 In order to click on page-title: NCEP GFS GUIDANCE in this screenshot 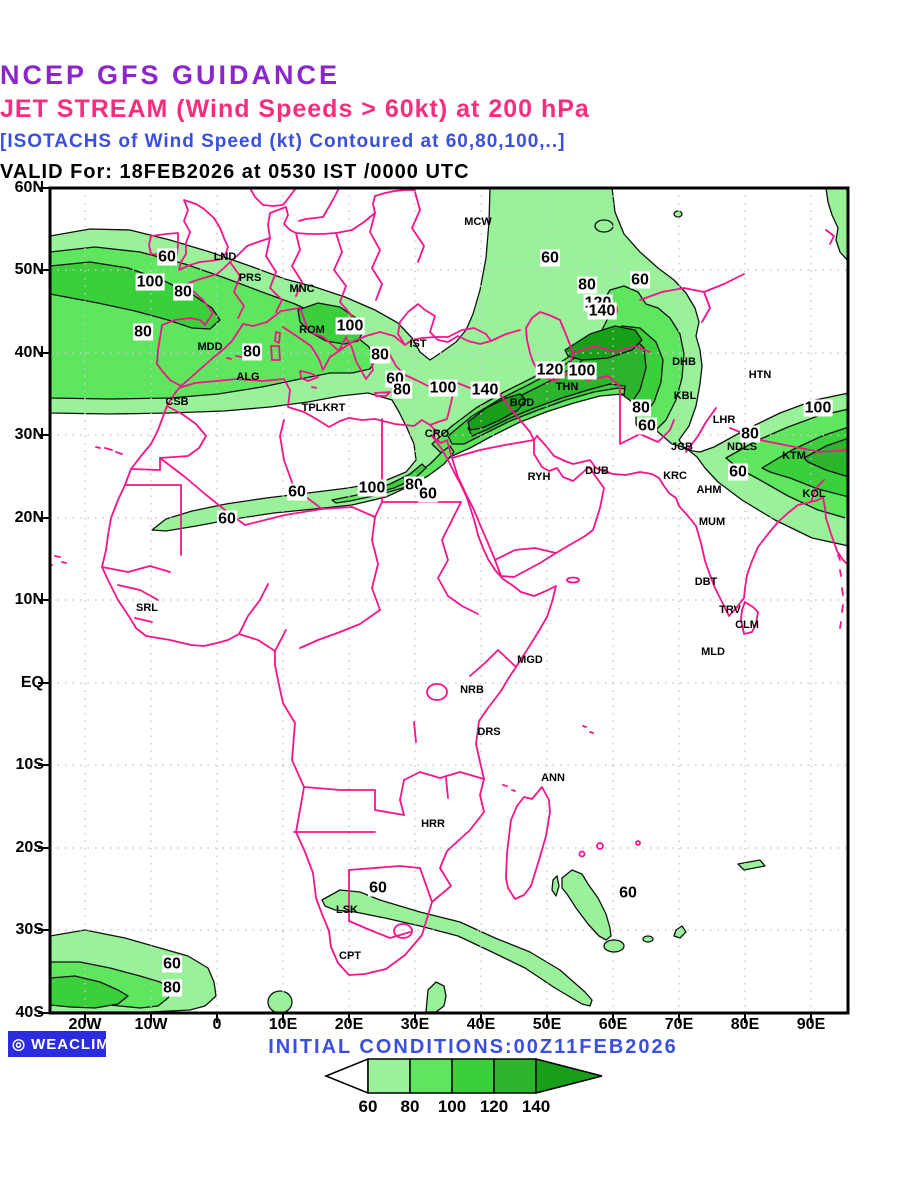, I will do `click(170, 75)`.